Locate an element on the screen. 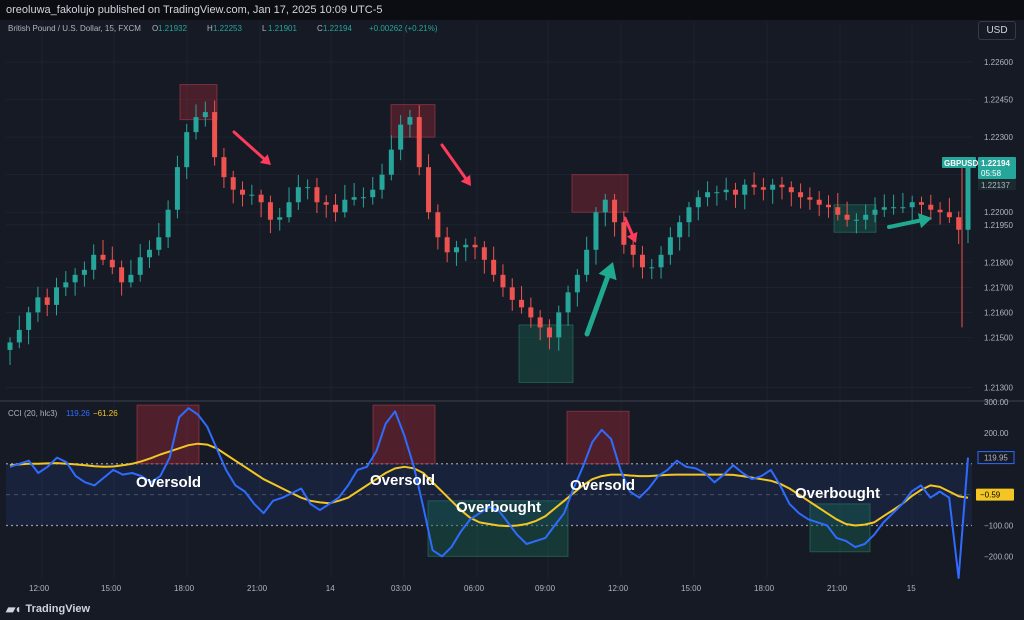 This screenshot has width=1024, height=620. tradingview-logo: ▰◖ TradingView is located at coordinates (48, 609).